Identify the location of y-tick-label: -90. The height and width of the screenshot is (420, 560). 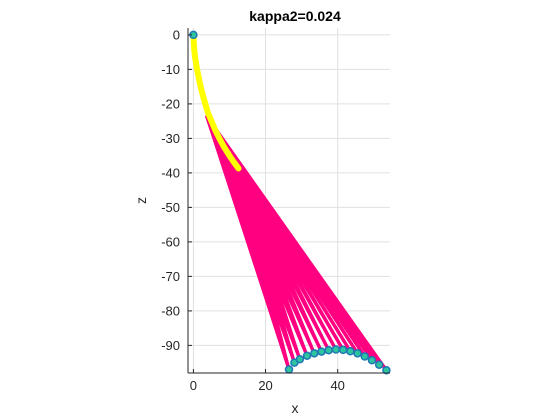
(170, 345).